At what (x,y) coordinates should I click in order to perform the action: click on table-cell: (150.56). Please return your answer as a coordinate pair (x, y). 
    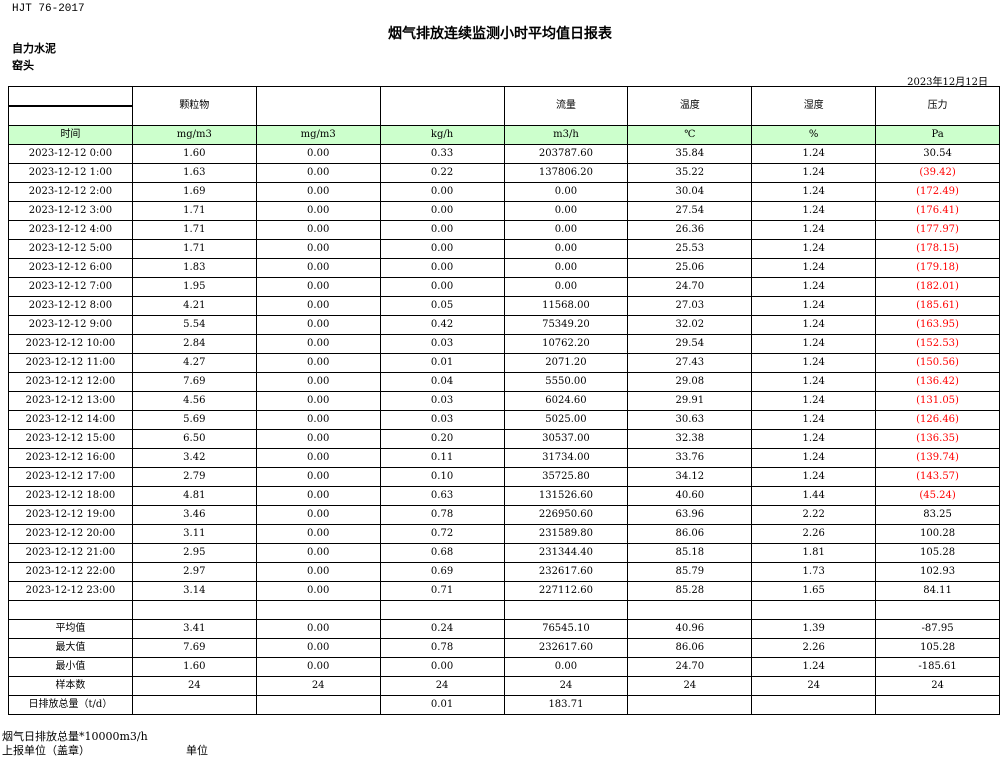
    Looking at the image, I should click on (937, 363).